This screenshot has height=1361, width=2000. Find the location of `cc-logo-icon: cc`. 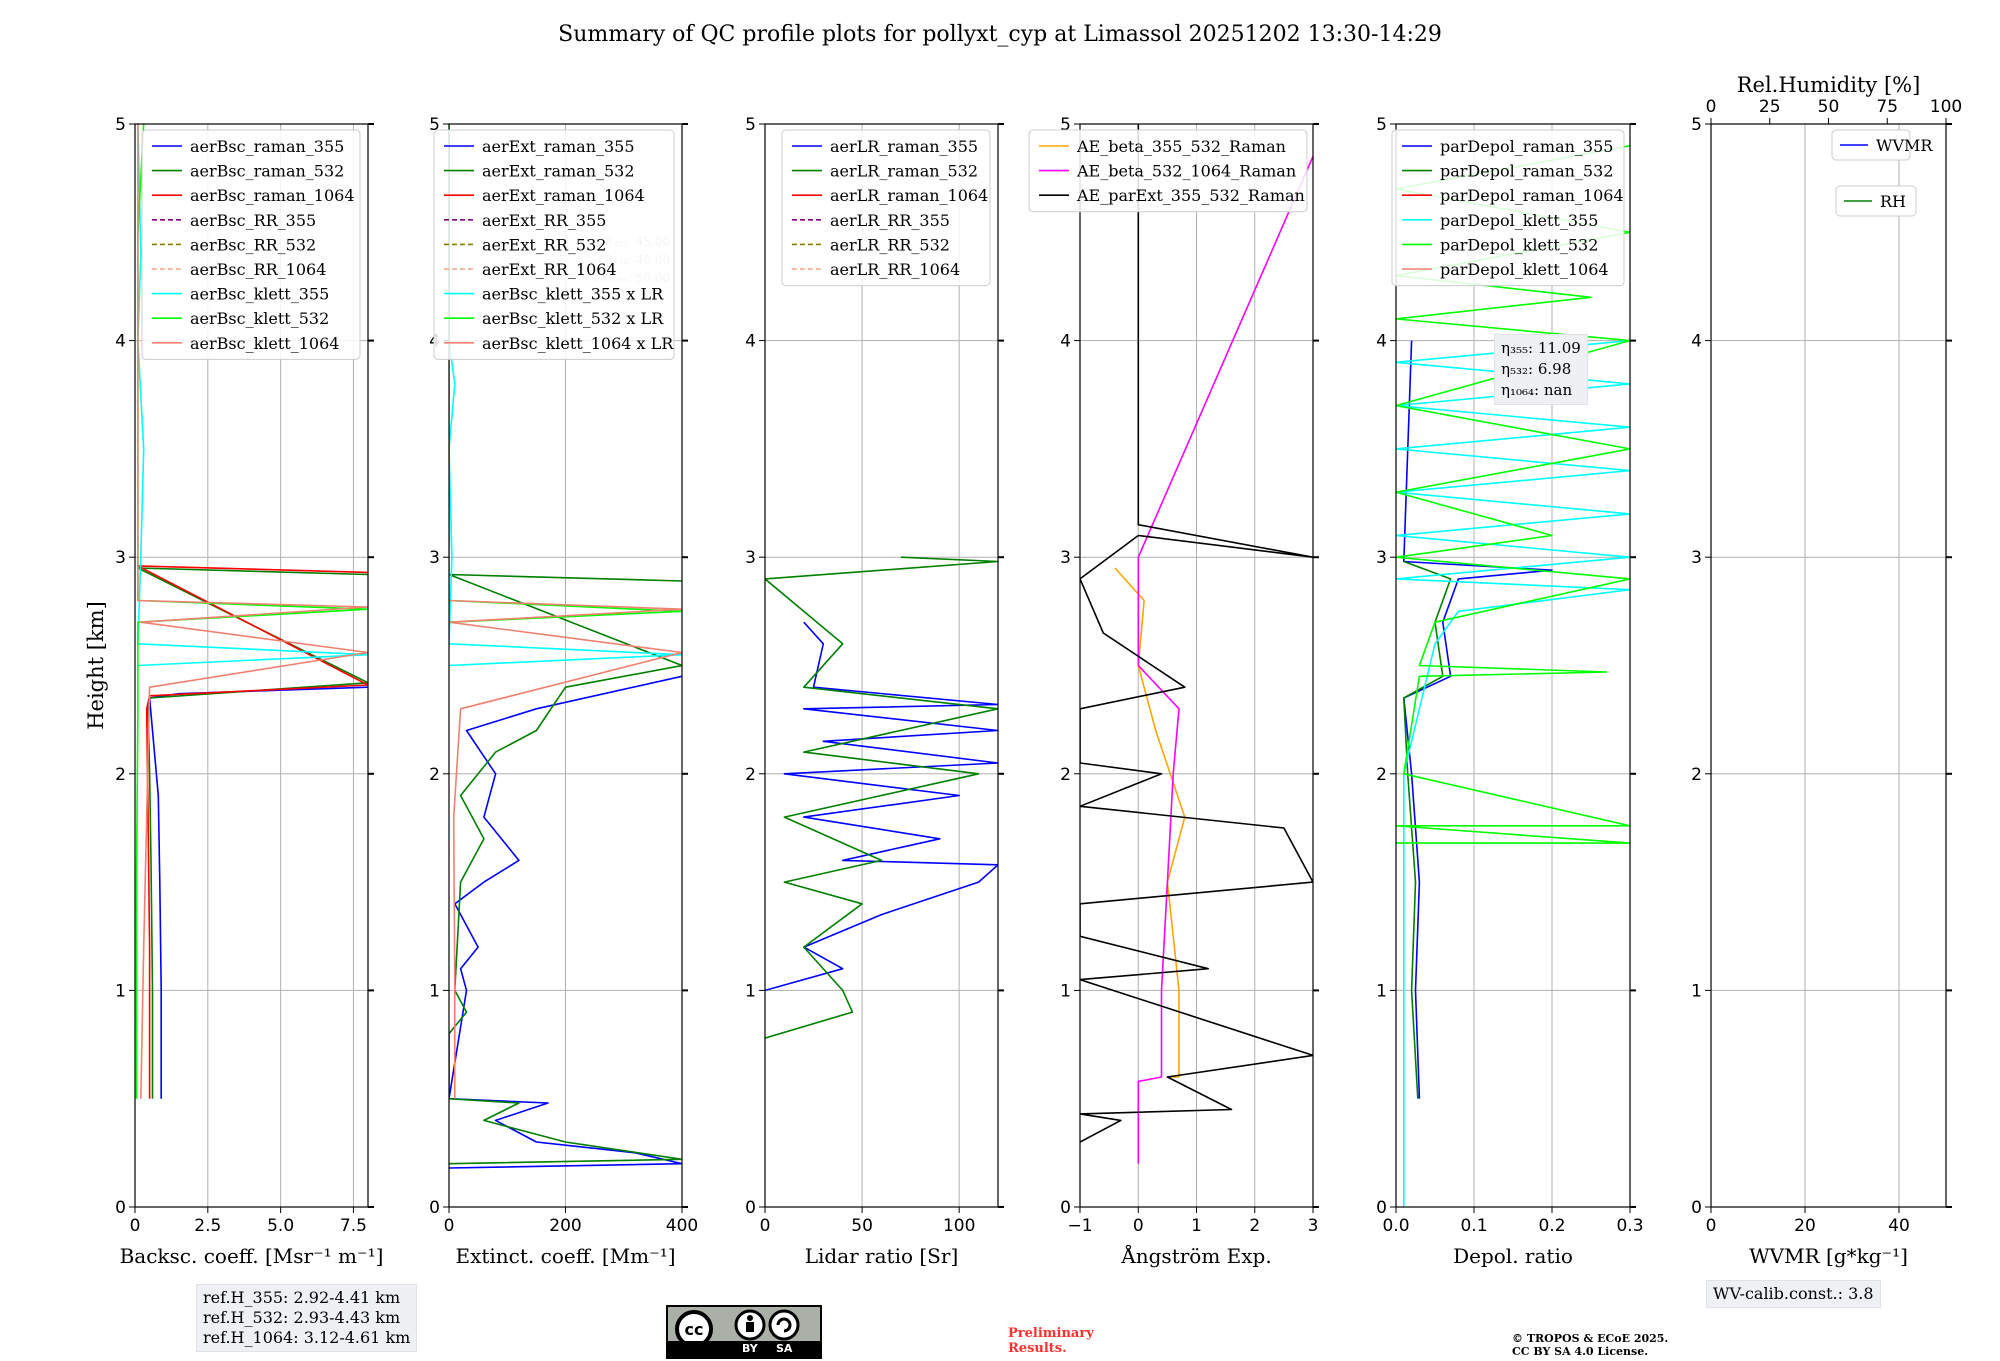

cc-logo-icon: cc is located at coordinates (744, 1333).